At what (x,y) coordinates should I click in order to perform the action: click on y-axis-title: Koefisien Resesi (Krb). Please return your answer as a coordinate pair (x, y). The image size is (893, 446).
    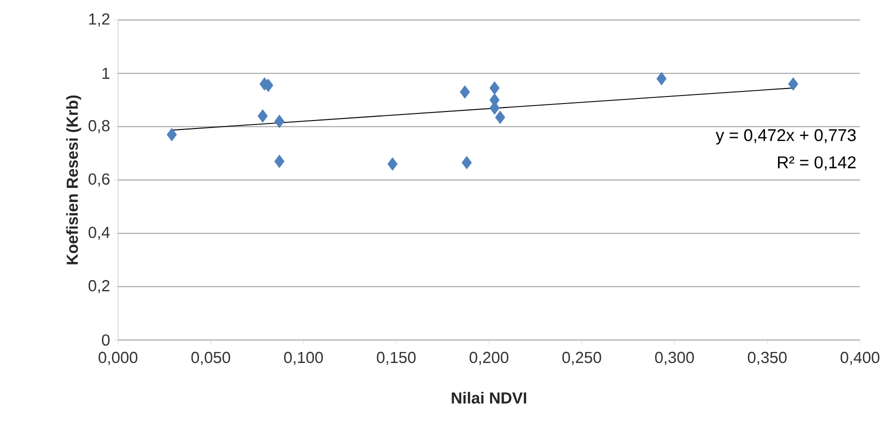
    Looking at the image, I should click on (74, 179).